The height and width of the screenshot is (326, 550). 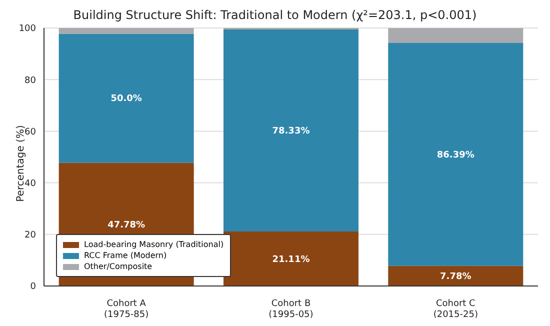 What do you see at coordinates (30, 132) in the screenshot?
I see `y-tick-label: 60` at bounding box center [30, 132].